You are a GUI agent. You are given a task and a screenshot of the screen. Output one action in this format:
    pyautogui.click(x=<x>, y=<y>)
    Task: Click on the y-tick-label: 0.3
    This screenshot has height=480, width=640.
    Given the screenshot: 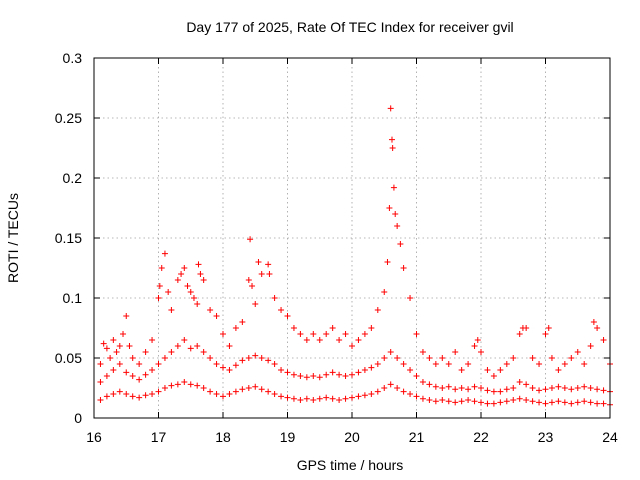 What is the action you would take?
    pyautogui.click(x=73, y=58)
    